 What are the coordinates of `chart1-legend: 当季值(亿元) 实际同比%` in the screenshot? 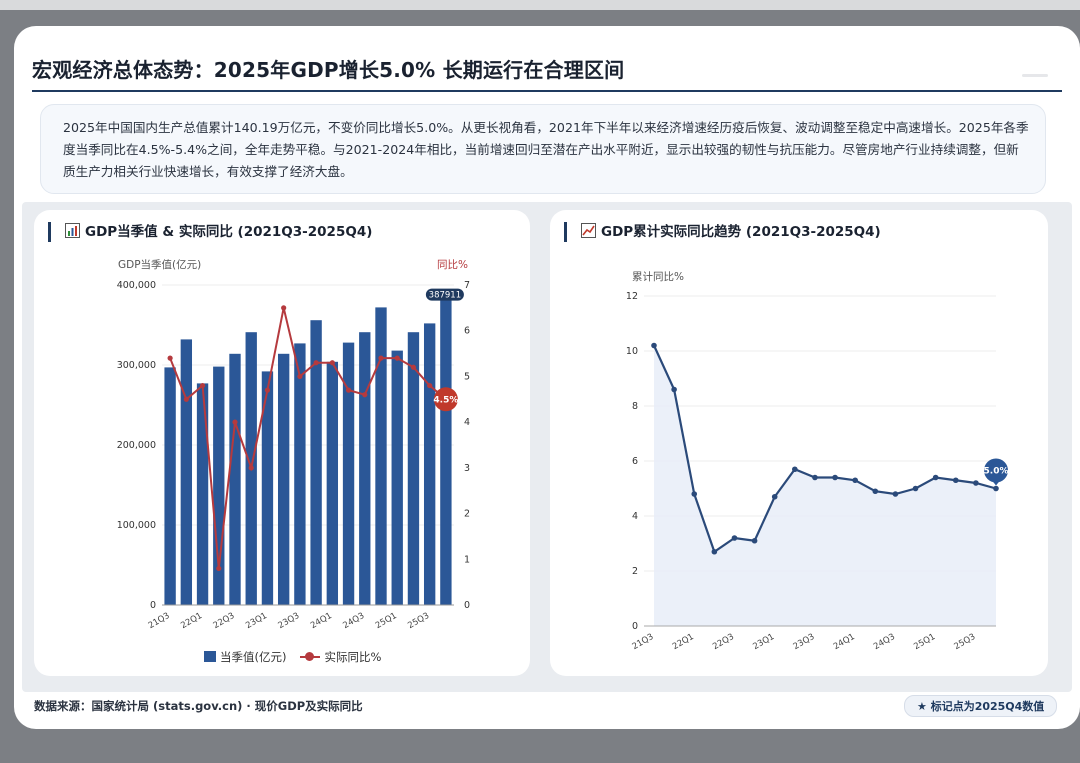 It's located at (292, 657).